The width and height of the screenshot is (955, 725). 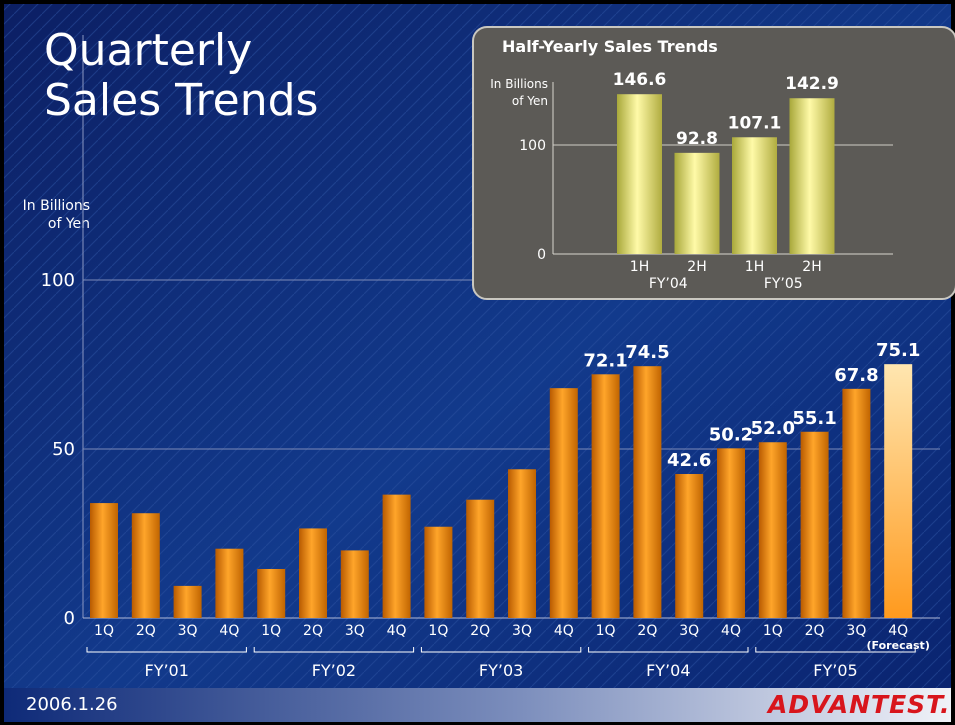 What do you see at coordinates (859, 704) in the screenshot?
I see `advantest-logo: ADVANTEST.` at bounding box center [859, 704].